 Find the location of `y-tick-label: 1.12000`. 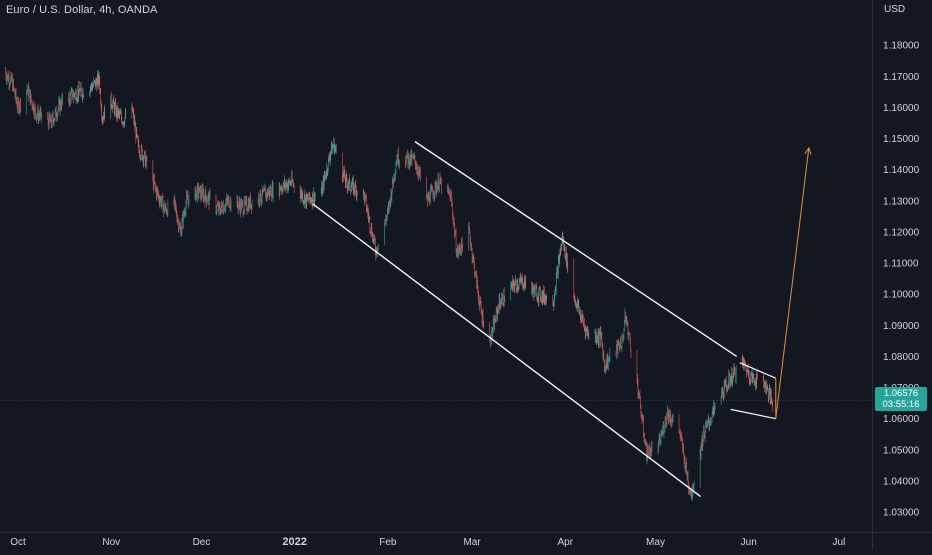

y-tick-label: 1.12000 is located at coordinates (901, 232).